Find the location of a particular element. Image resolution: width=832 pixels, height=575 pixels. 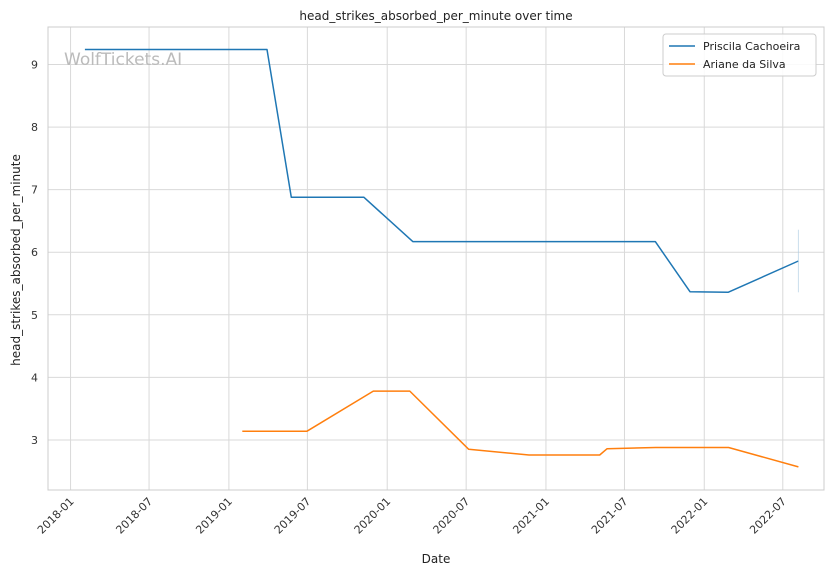

y-tick-label: 6 is located at coordinates (34, 252).